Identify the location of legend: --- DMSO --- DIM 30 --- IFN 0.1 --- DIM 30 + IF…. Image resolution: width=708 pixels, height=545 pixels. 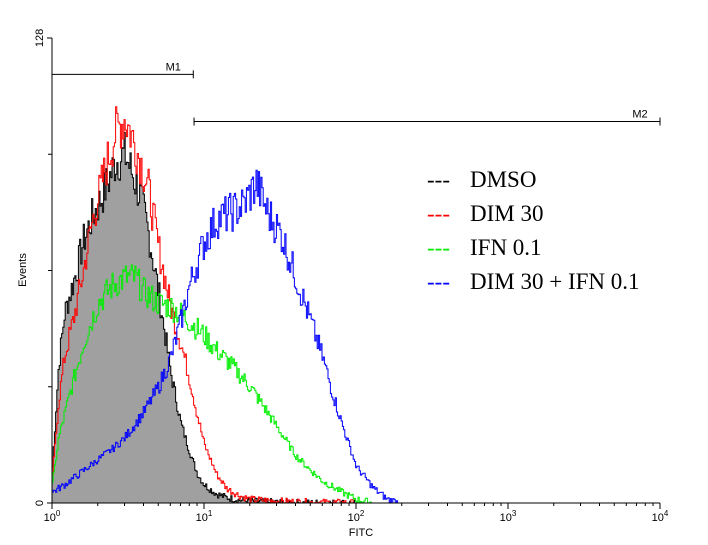
(533, 230).